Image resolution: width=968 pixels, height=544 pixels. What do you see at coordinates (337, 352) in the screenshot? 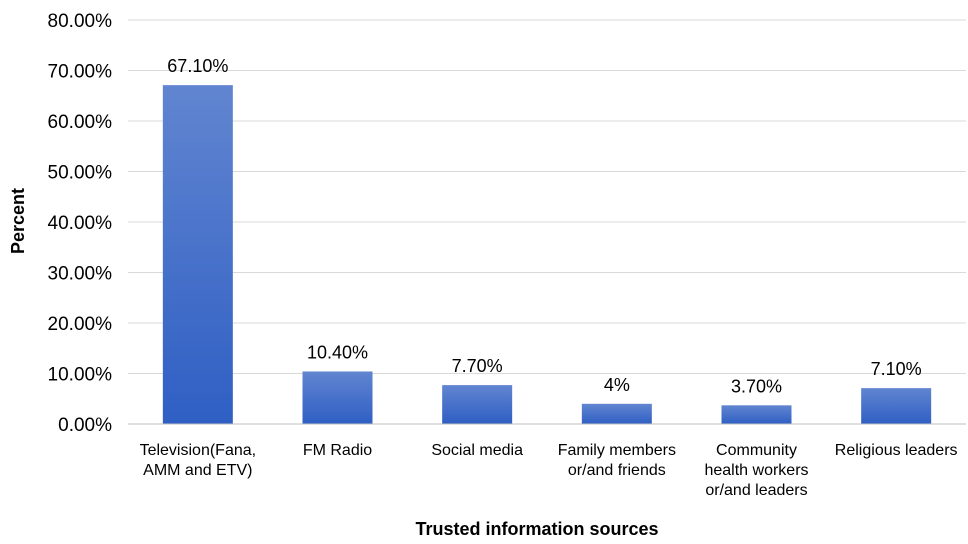
I see `data-label: 10.40%` at bounding box center [337, 352].